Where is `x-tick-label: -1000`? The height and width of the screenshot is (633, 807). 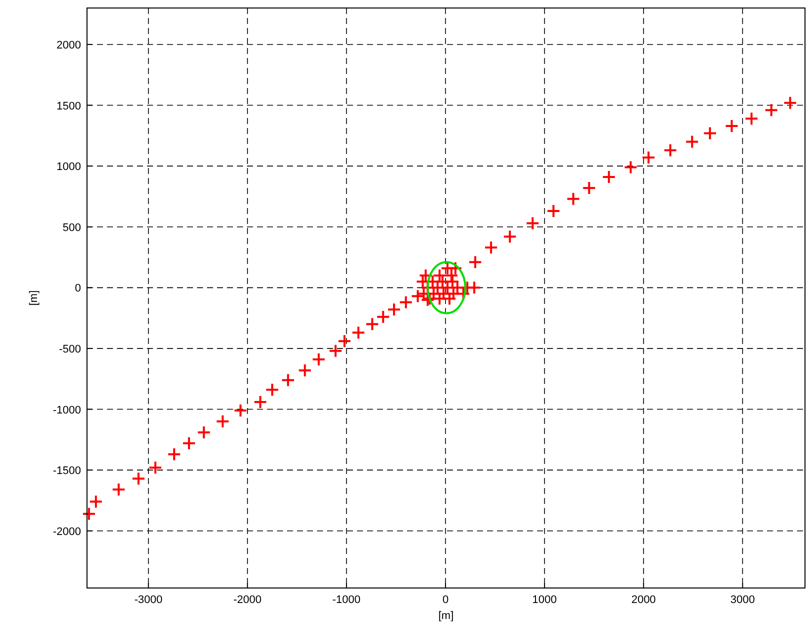 x-tick-label: -1000 is located at coordinates (346, 600).